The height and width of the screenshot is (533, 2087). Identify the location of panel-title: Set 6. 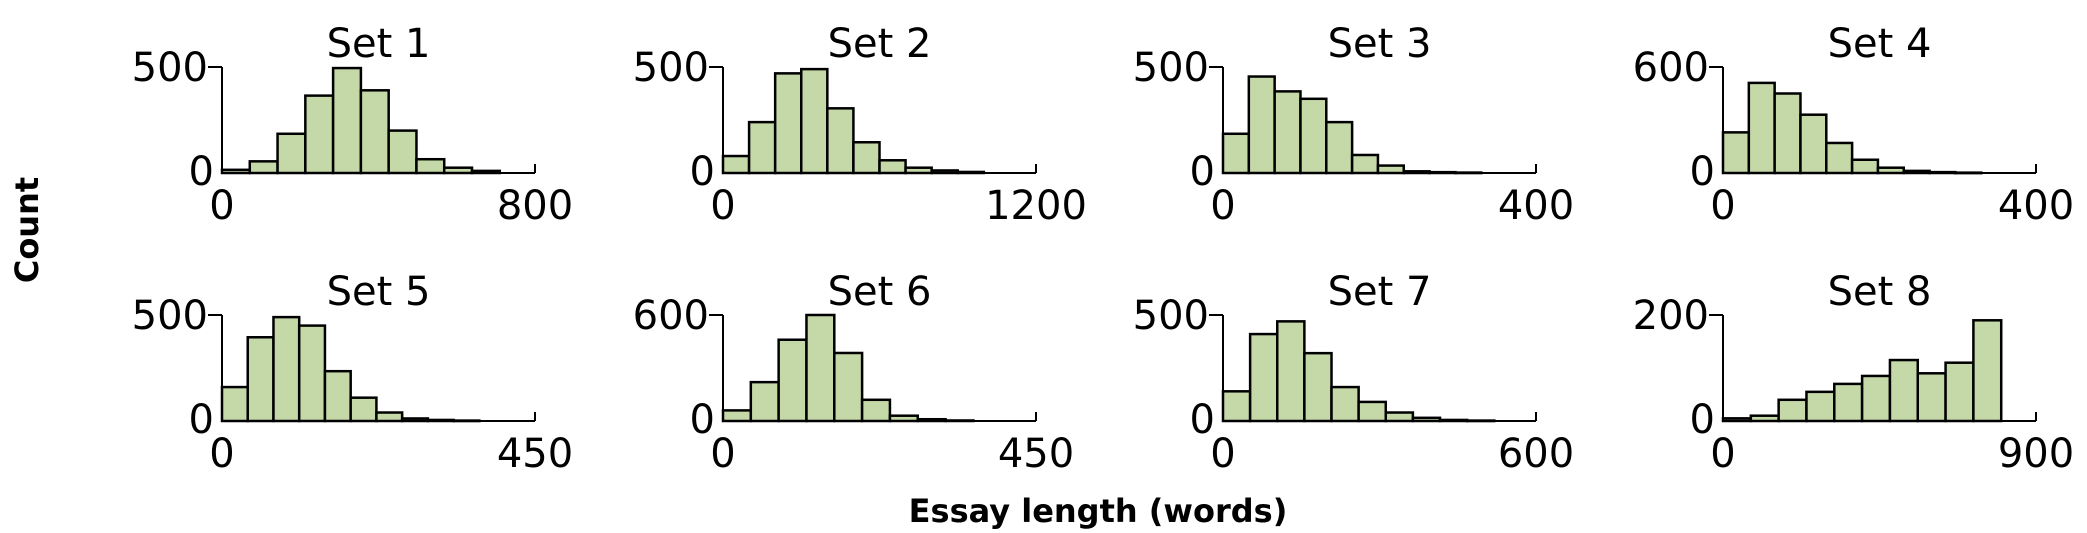
(880, 292).